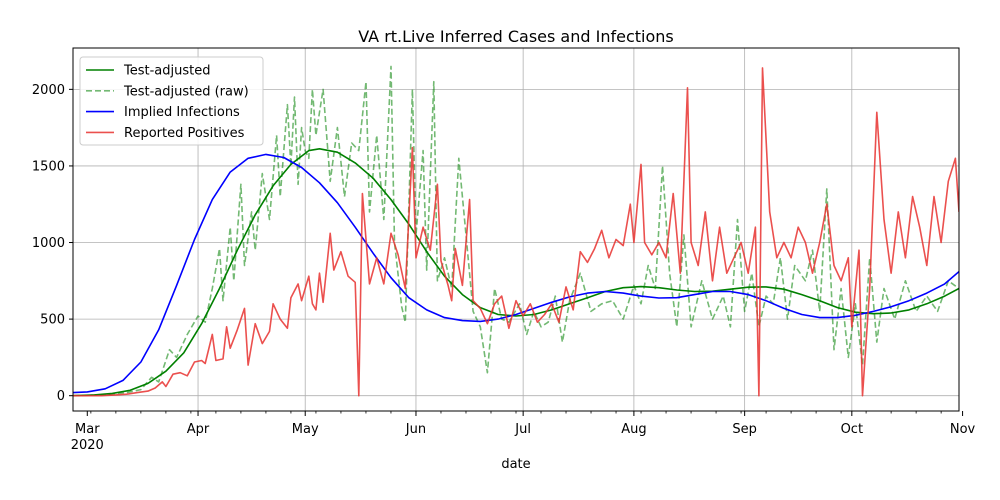 The image size is (1000, 500). I want to click on y-tick-label: 1500, so click(48, 166).